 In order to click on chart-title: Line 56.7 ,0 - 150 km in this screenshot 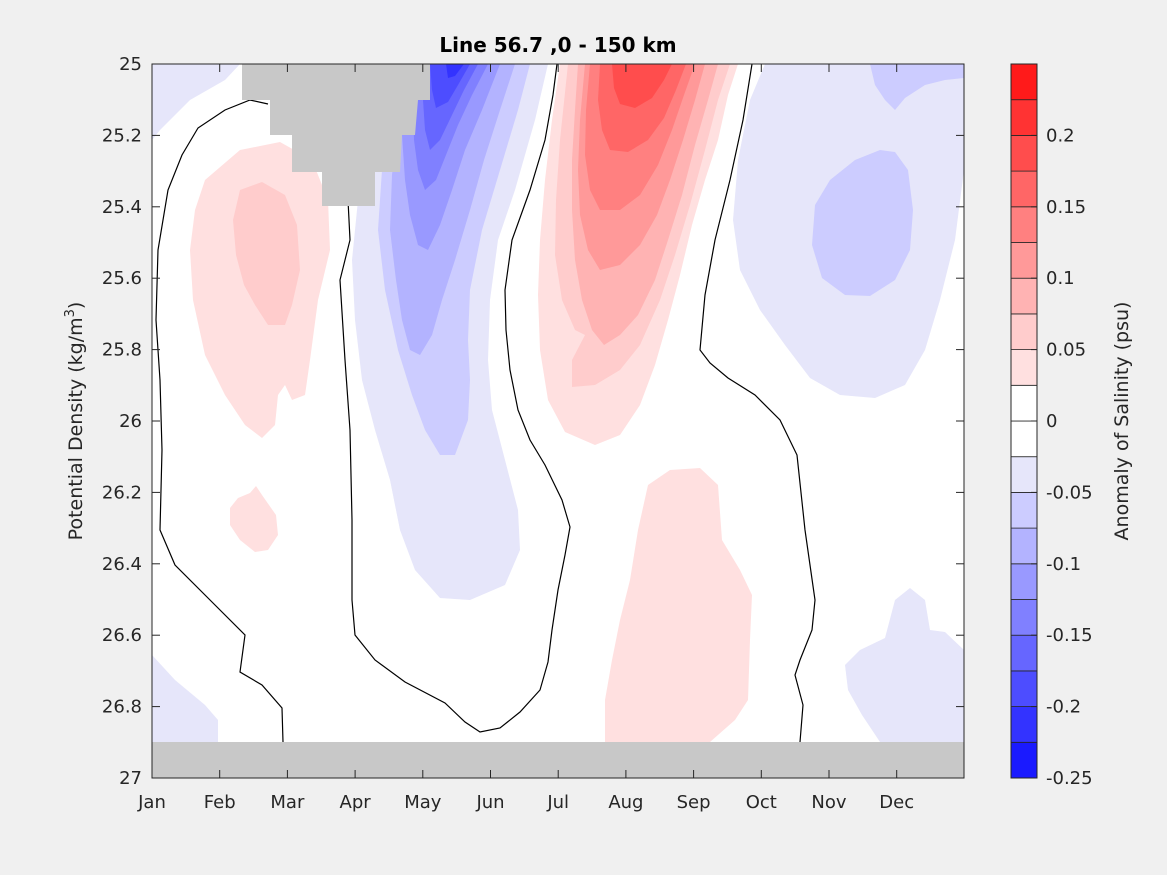, I will do `click(557, 45)`.